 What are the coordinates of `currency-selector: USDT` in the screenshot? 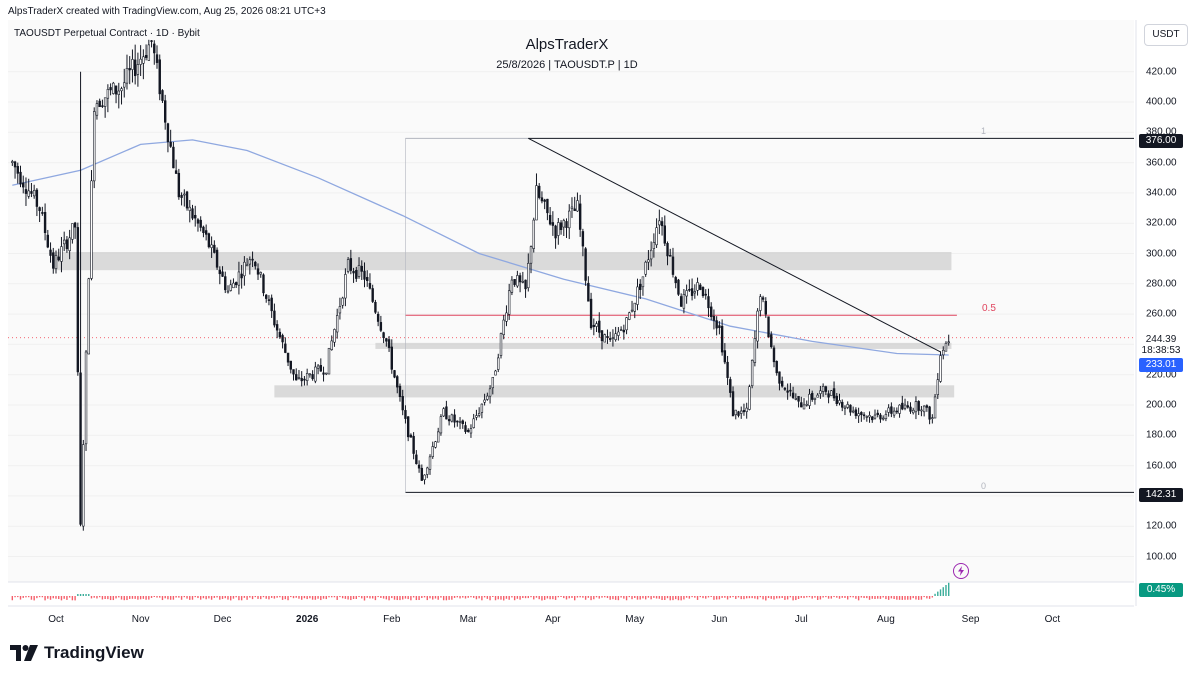 It's located at (1166, 35).